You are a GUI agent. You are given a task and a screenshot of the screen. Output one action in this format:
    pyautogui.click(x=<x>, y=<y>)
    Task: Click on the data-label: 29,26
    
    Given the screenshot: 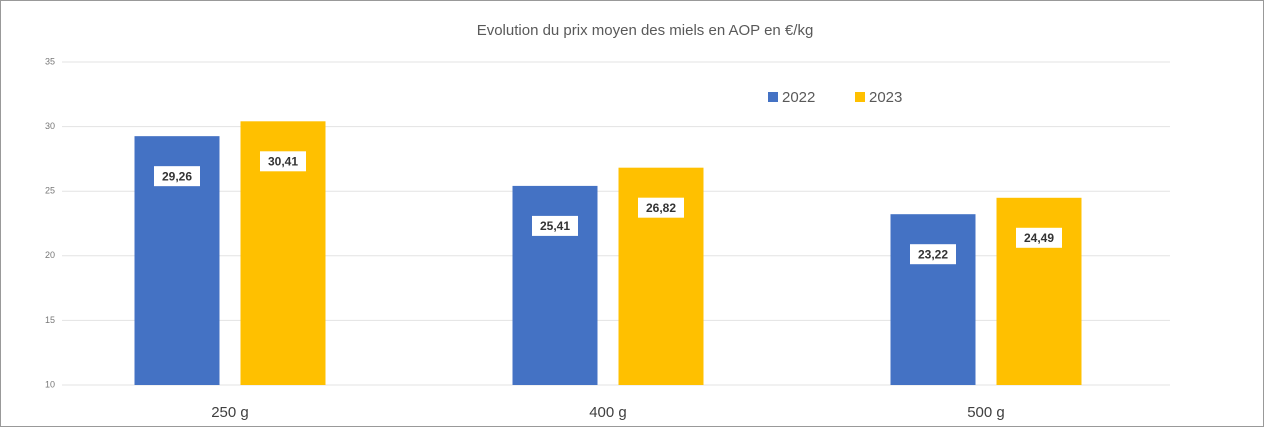 What is the action you would take?
    pyautogui.click(x=177, y=176)
    